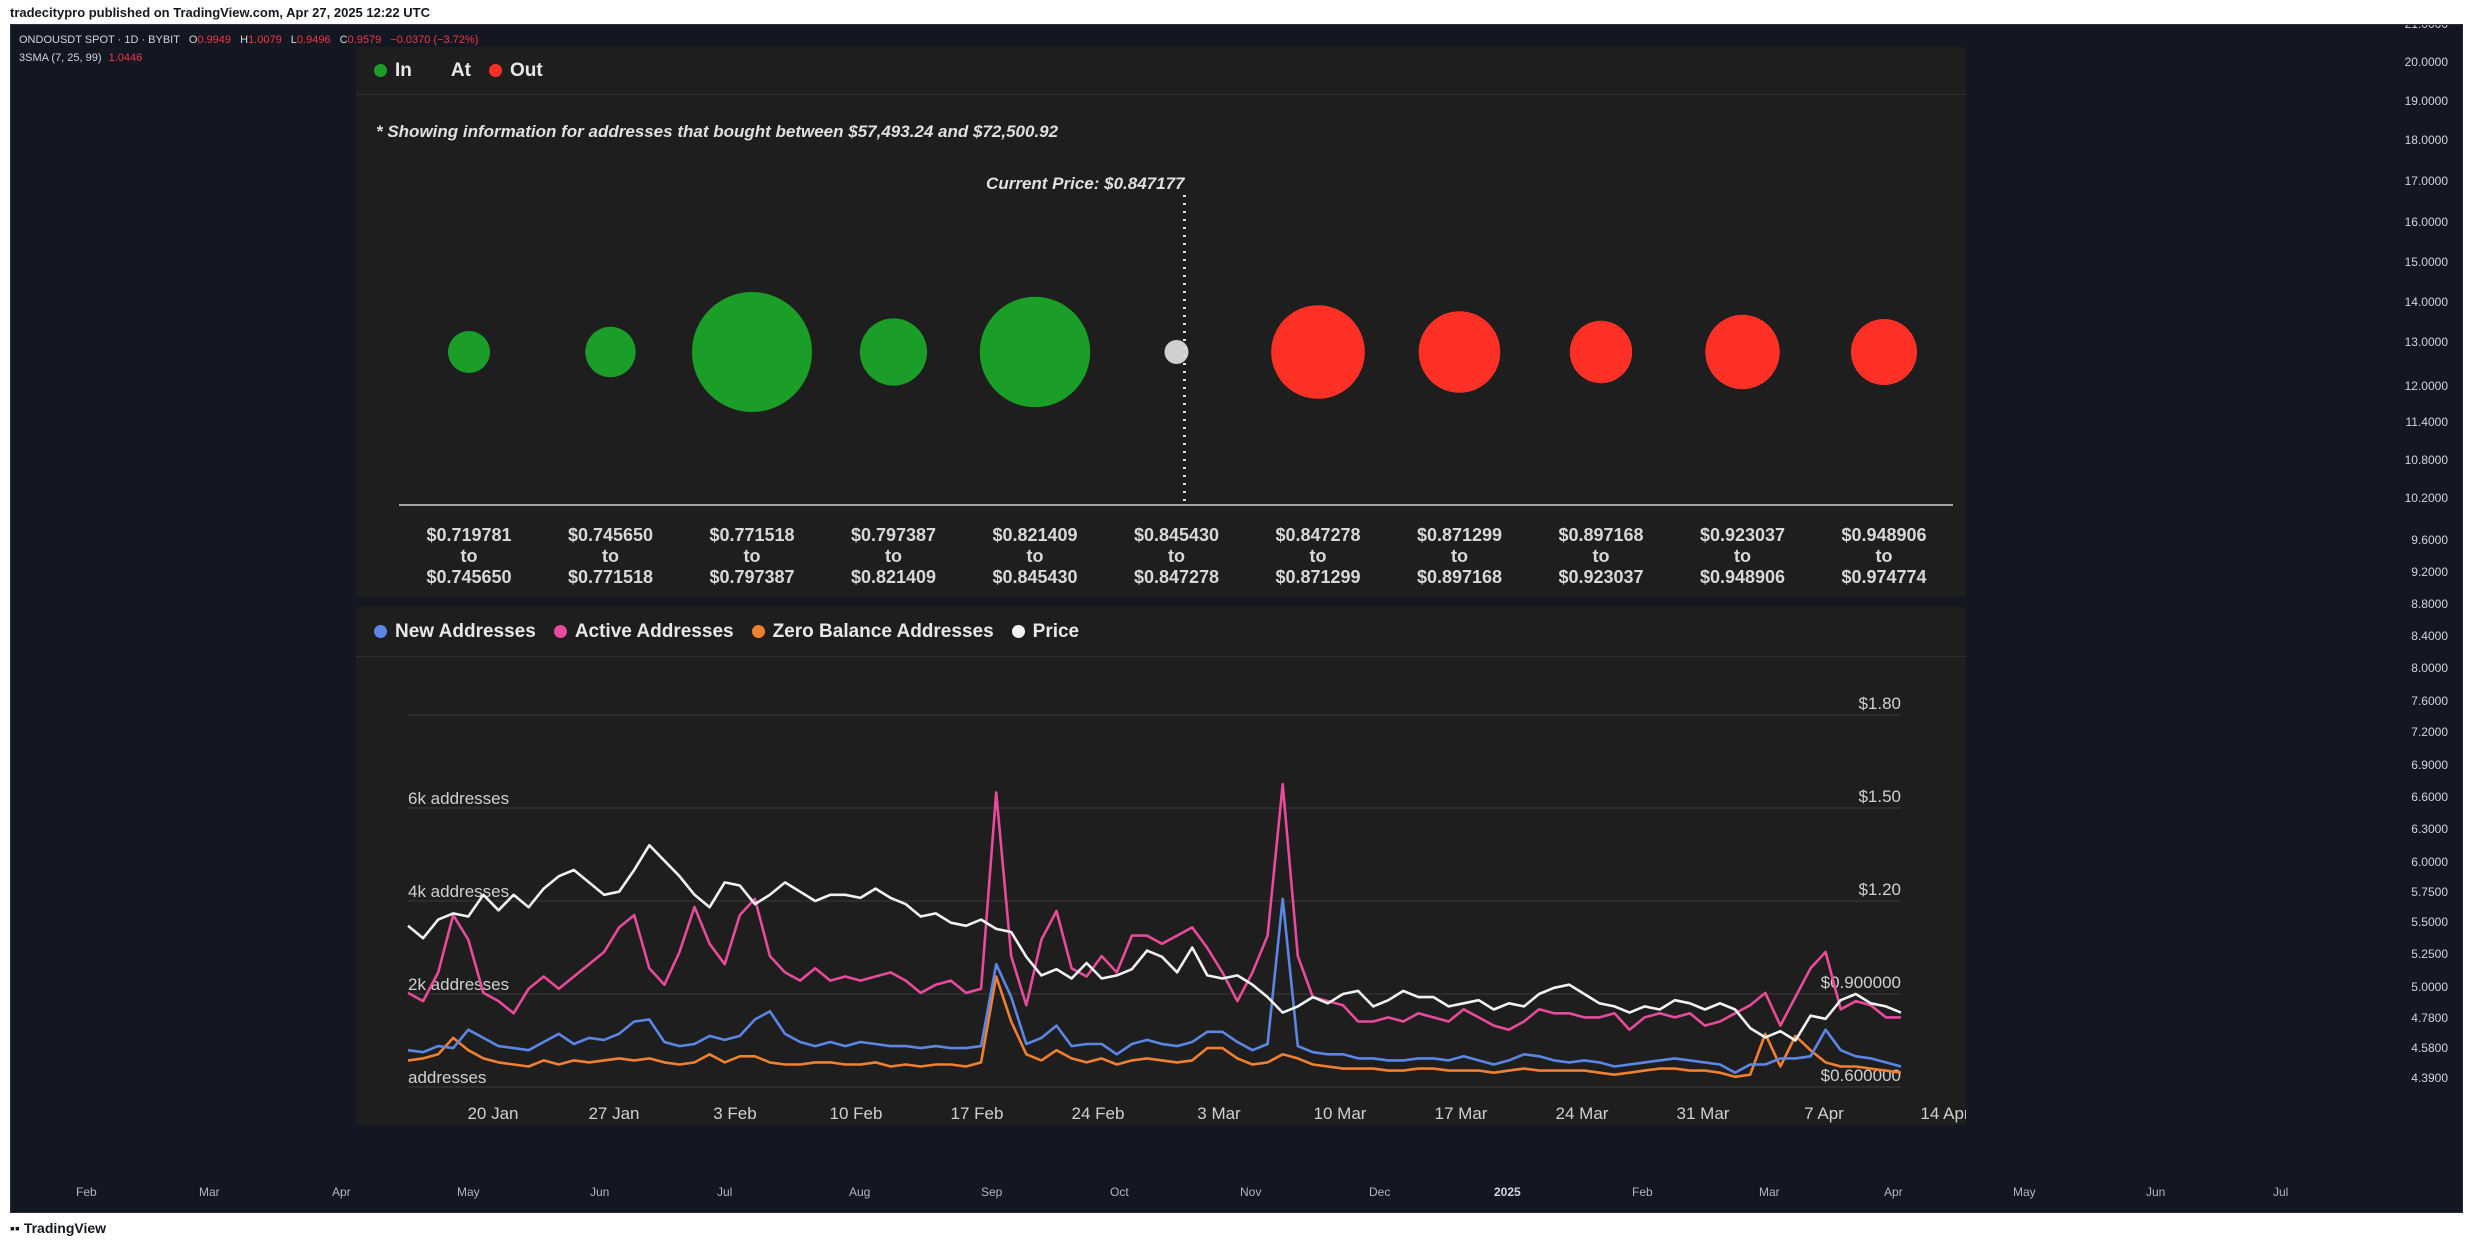 This screenshot has width=2475, height=1243. What do you see at coordinates (1461, 1113) in the screenshot?
I see `x-tick-label: 17 Mar` at bounding box center [1461, 1113].